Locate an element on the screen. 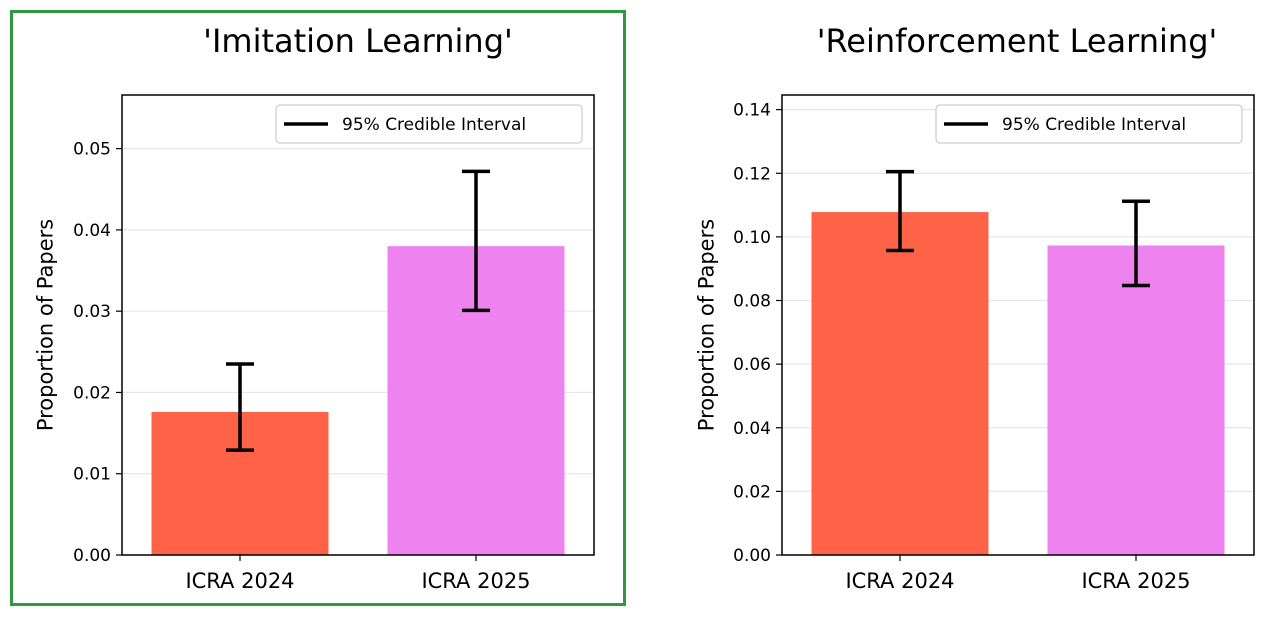  reinforcement-ytick-label: 0.00 is located at coordinates (752, 556).